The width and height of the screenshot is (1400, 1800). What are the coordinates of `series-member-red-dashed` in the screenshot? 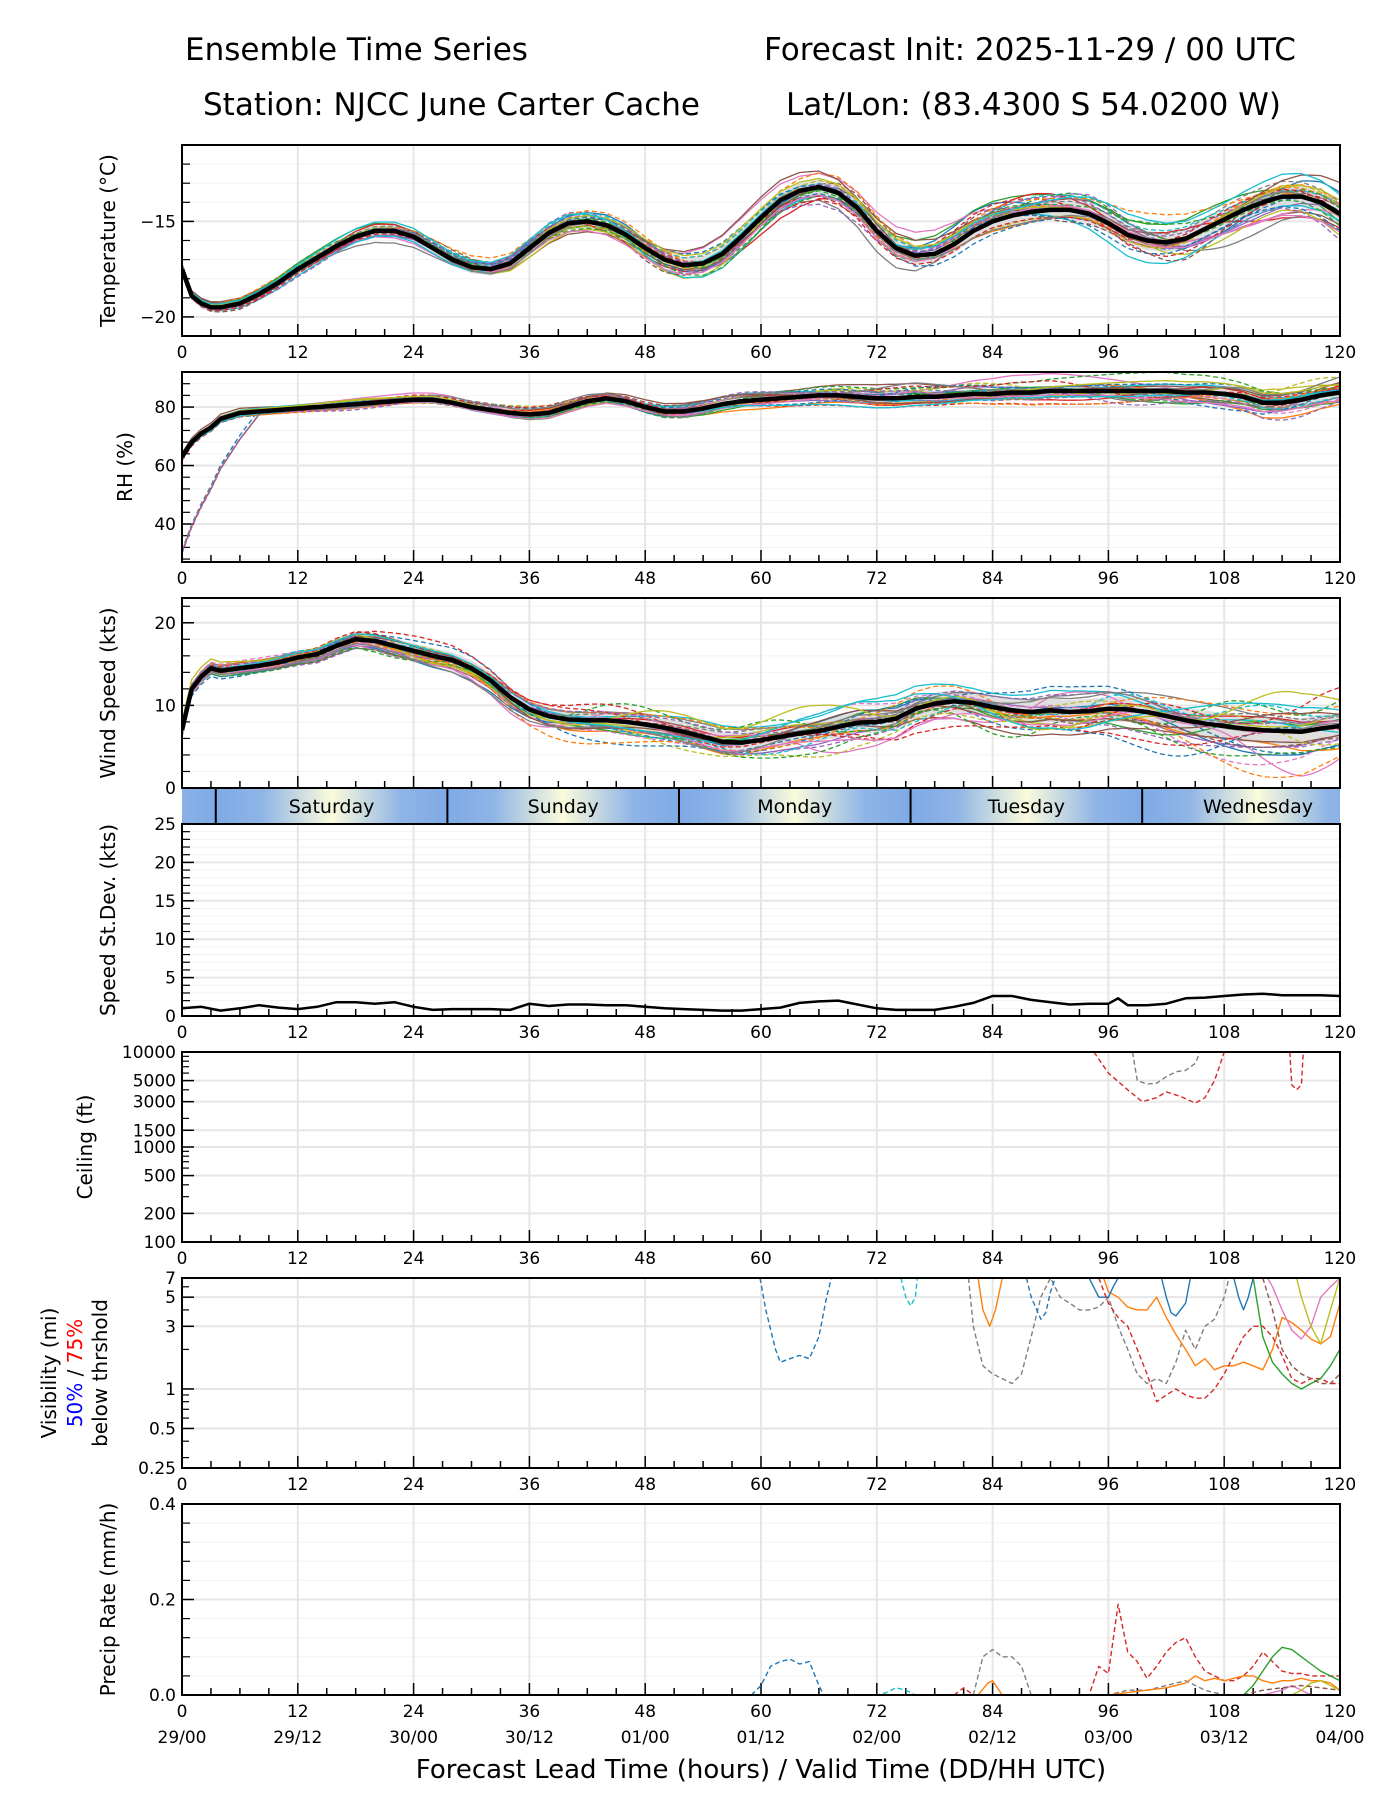 It's located at (1146, 1649).